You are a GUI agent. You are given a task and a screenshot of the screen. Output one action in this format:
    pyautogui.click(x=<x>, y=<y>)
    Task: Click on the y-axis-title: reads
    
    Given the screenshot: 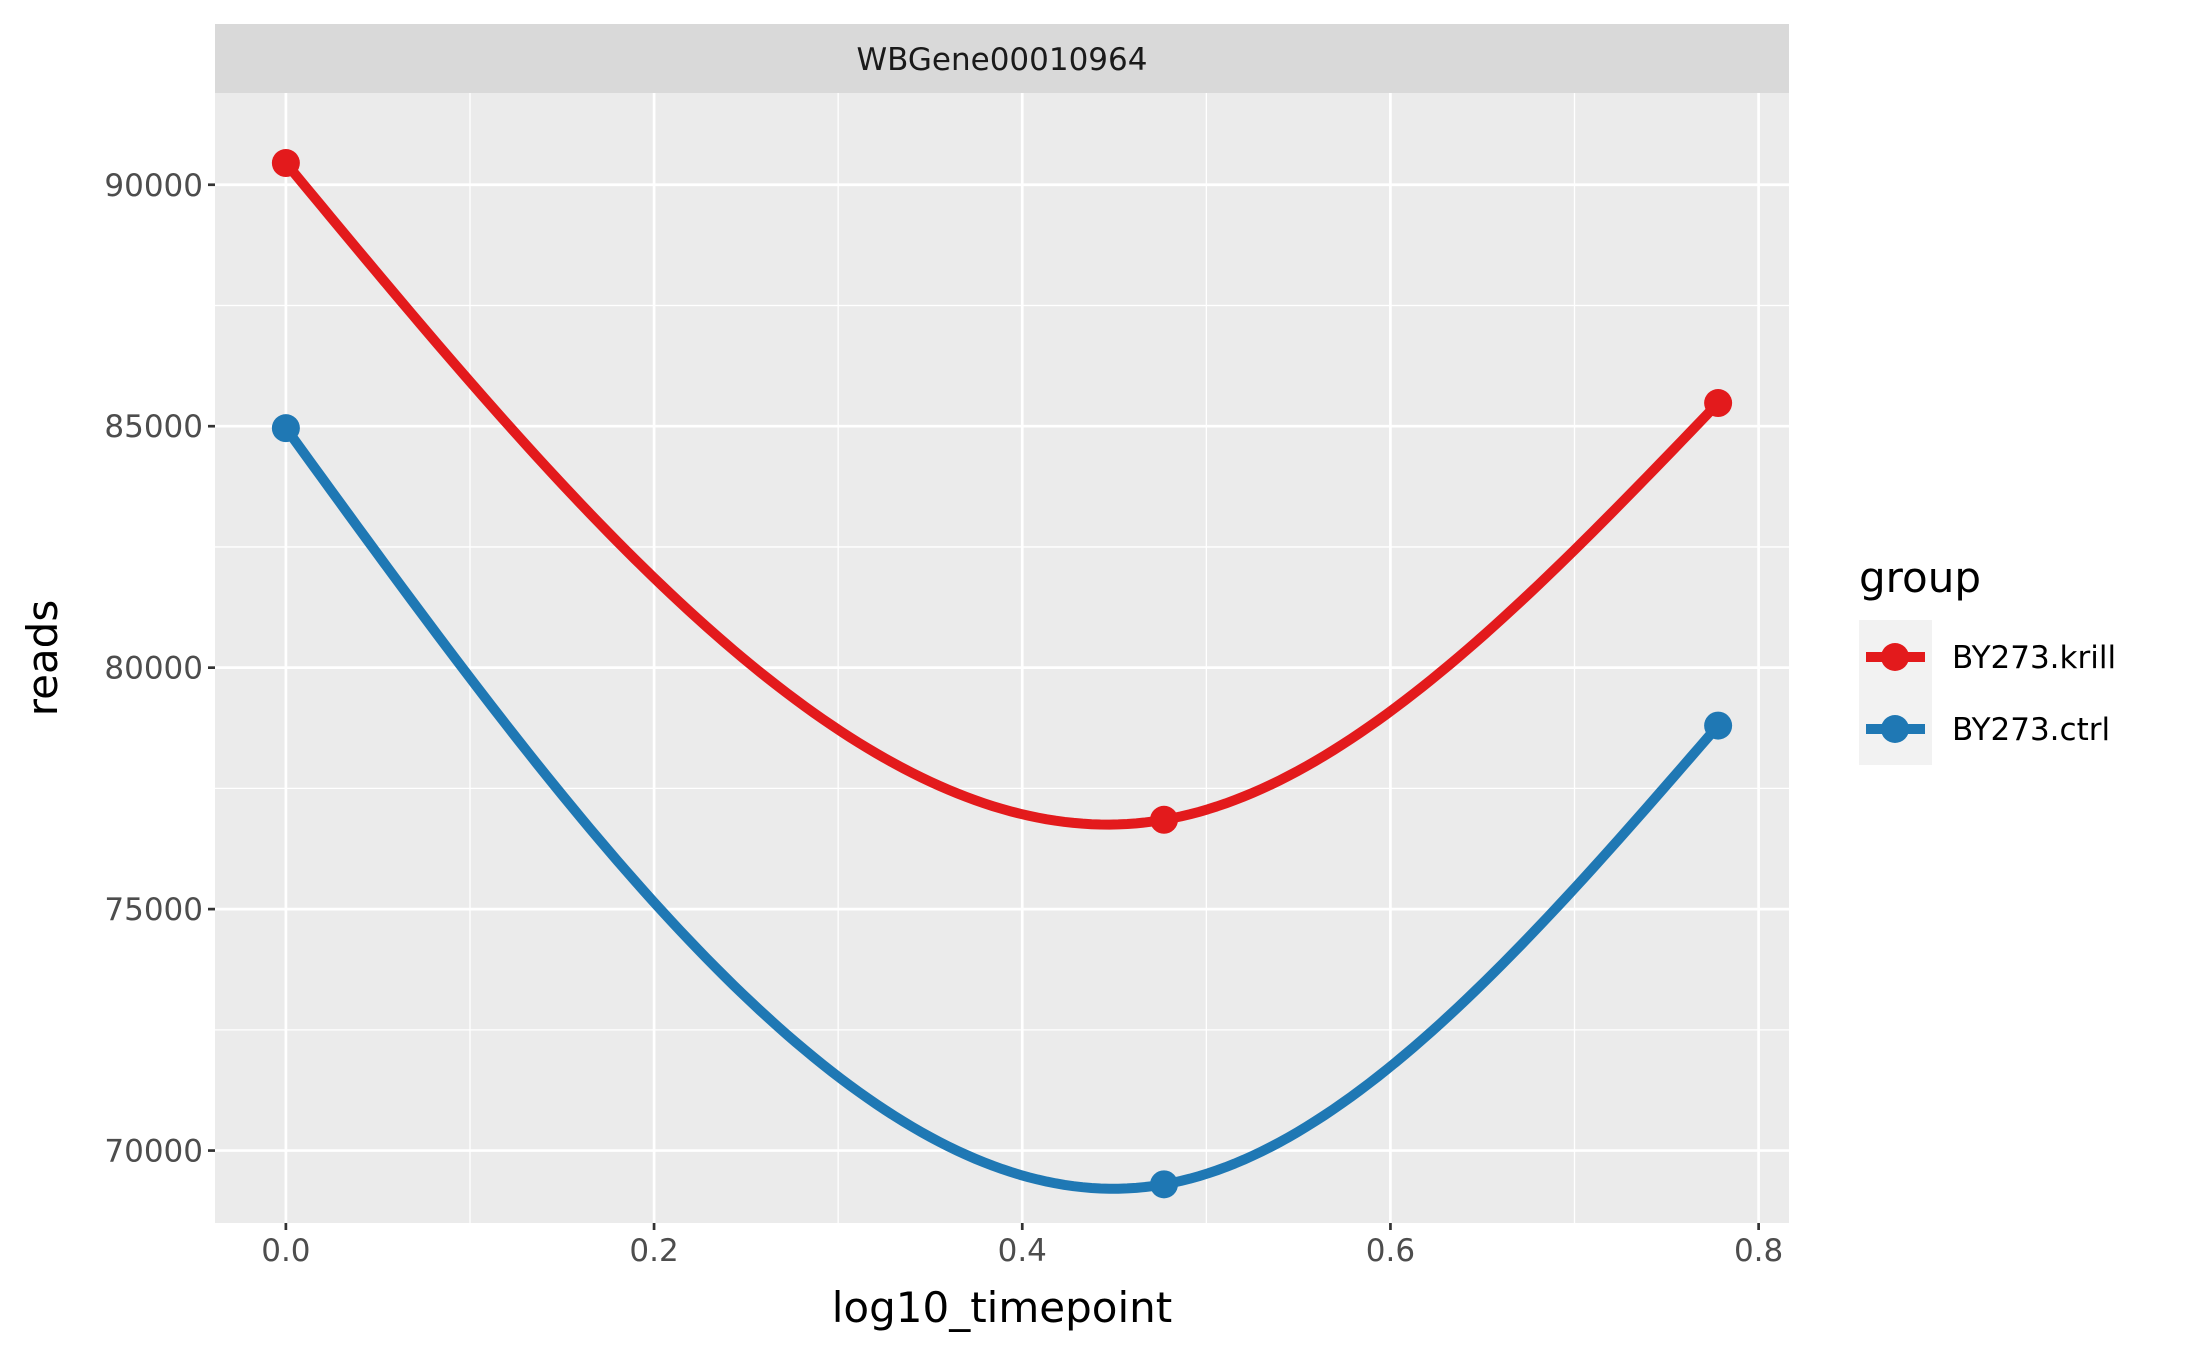 What is the action you would take?
    pyautogui.click(x=42, y=658)
    